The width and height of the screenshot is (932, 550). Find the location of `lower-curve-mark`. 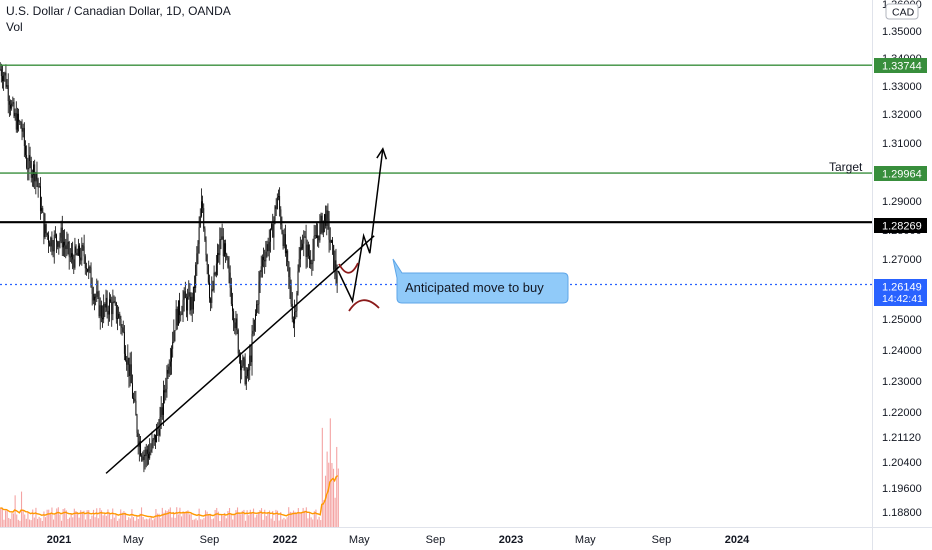

lower-curve-mark is located at coordinates (364, 305).